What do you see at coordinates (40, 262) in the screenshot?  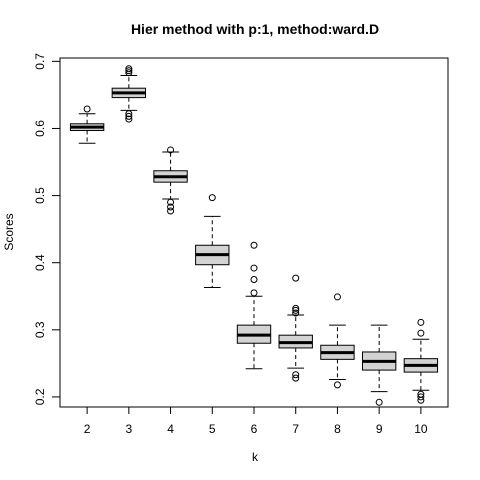 I see `y-tick-label: 0.4` at bounding box center [40, 262].